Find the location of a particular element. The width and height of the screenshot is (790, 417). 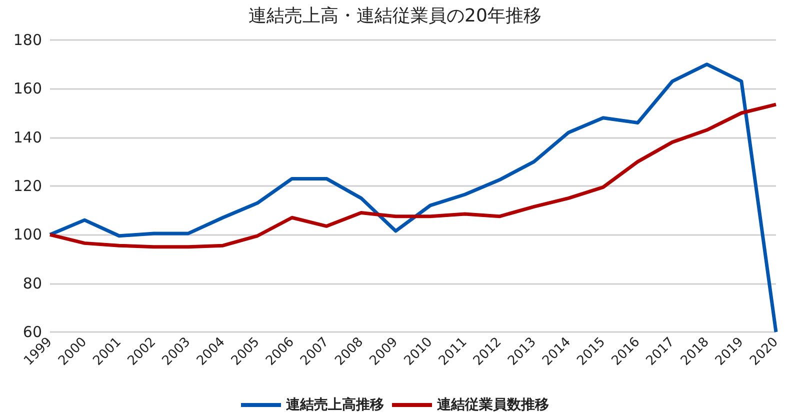

y-tick-label: 160 is located at coordinates (27, 89).